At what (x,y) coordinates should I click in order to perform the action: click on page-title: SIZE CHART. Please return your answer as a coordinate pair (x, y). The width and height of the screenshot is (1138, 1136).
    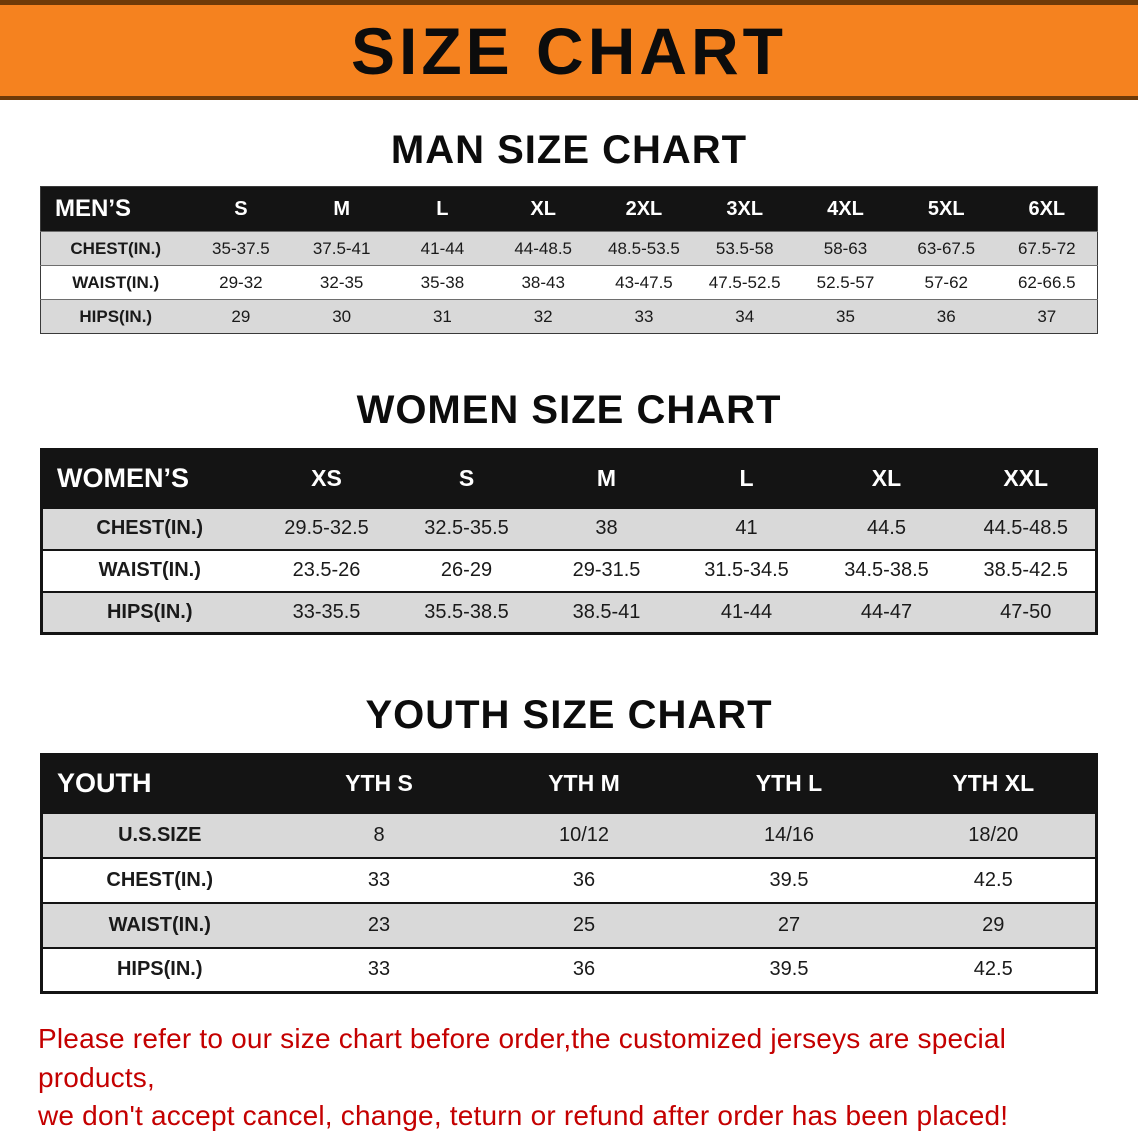
    Looking at the image, I should click on (569, 50).